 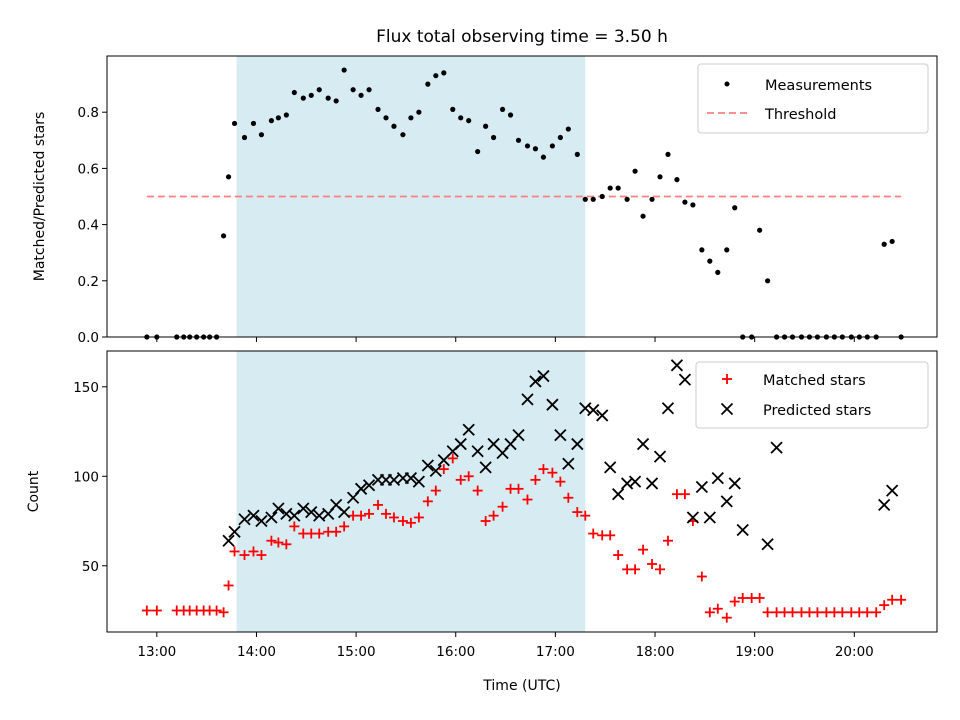 What do you see at coordinates (727, 379) in the screenshot?
I see `legend-plus-glyph` at bounding box center [727, 379].